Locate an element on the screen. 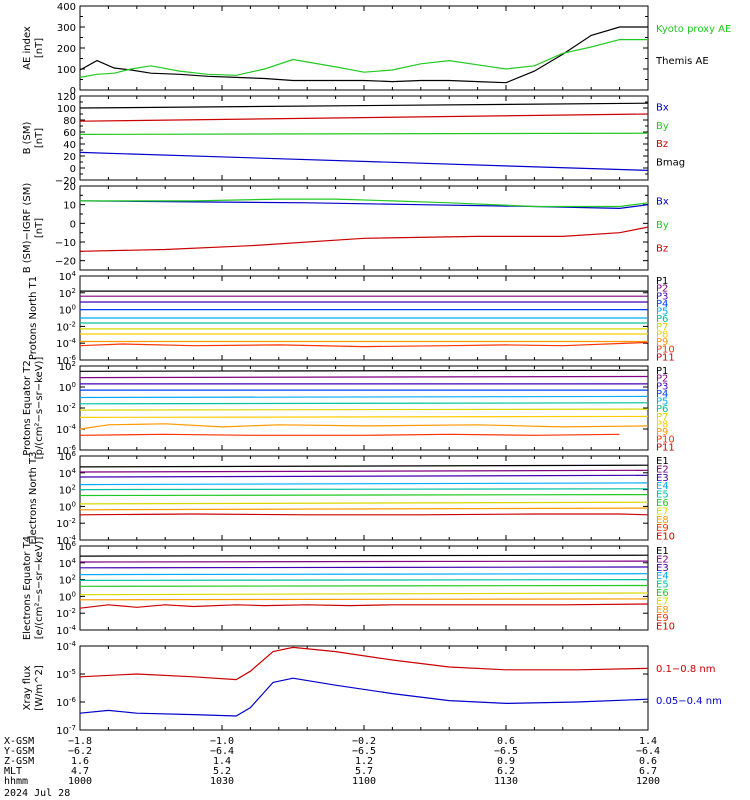  y-tick-label: 104 is located at coordinates (68, 276).